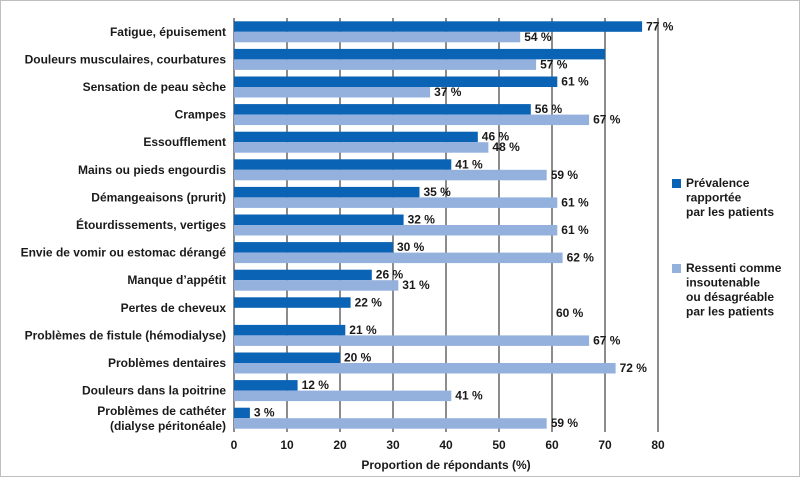  I want to click on x-axis-title: Proportion de répondants (%), so click(445, 465).